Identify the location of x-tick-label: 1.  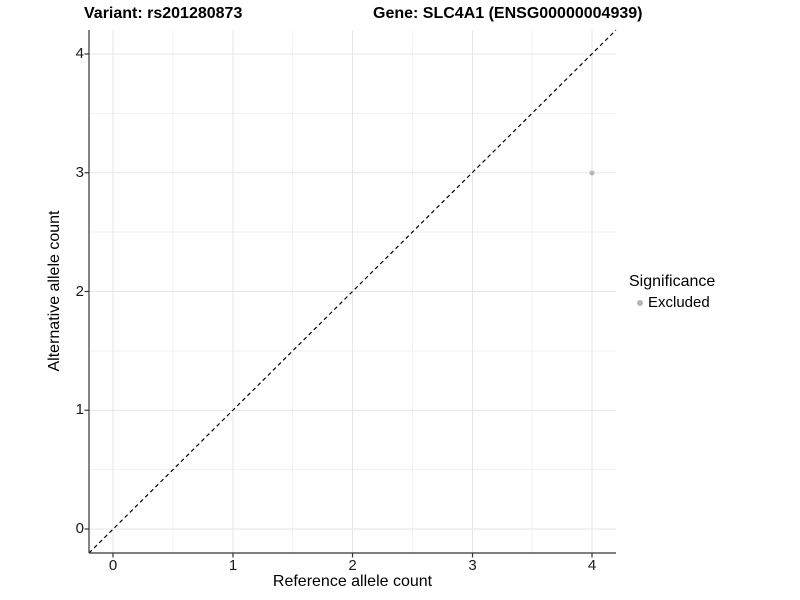
(233, 565).